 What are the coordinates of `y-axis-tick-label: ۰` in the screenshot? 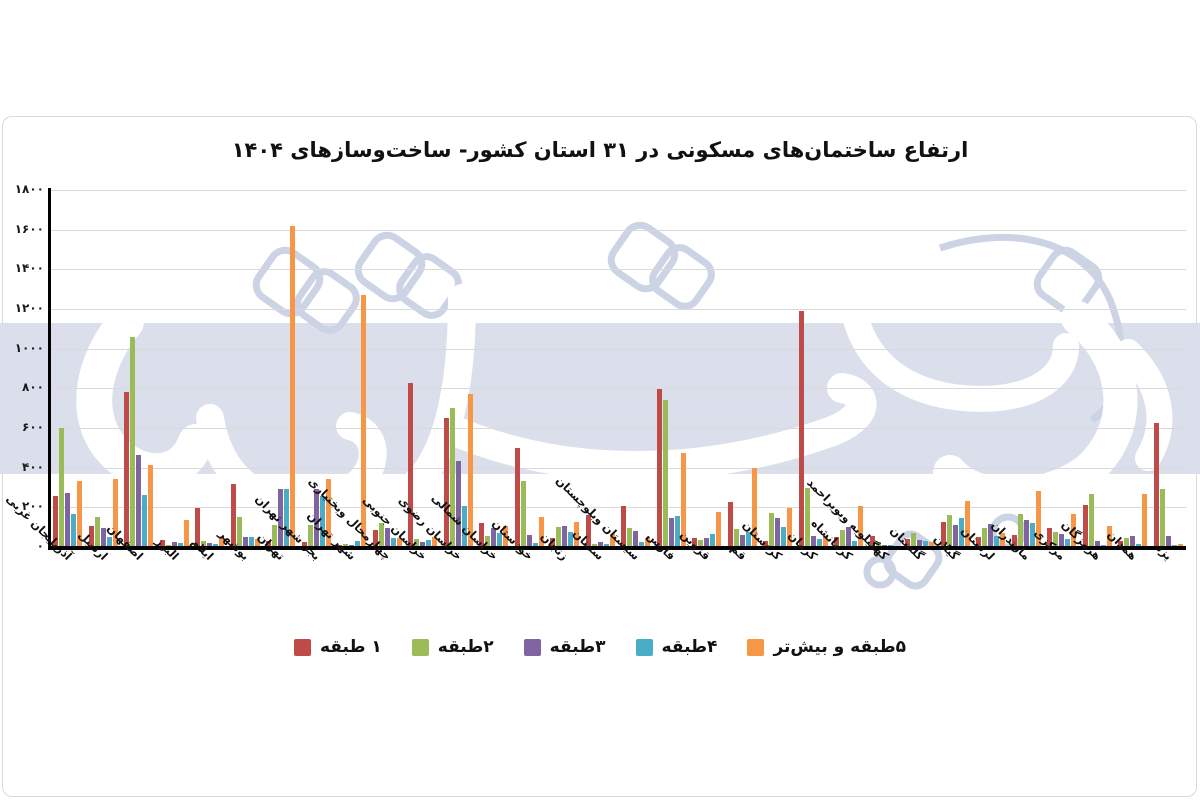 It's located at (40, 546).